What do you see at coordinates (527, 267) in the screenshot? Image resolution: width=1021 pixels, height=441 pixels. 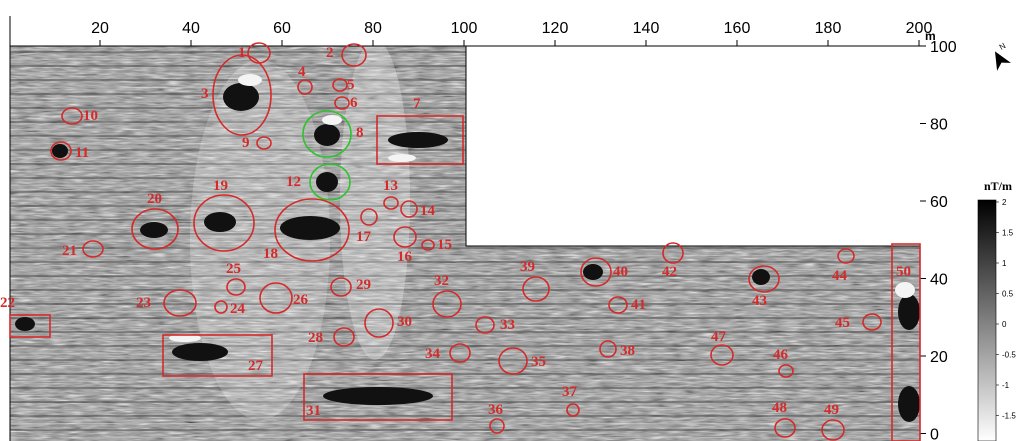 I see `anomaly-label: 39` at bounding box center [527, 267].